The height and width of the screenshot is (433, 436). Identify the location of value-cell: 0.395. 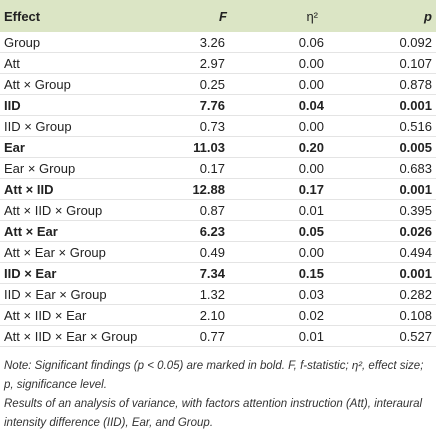
(404, 210).